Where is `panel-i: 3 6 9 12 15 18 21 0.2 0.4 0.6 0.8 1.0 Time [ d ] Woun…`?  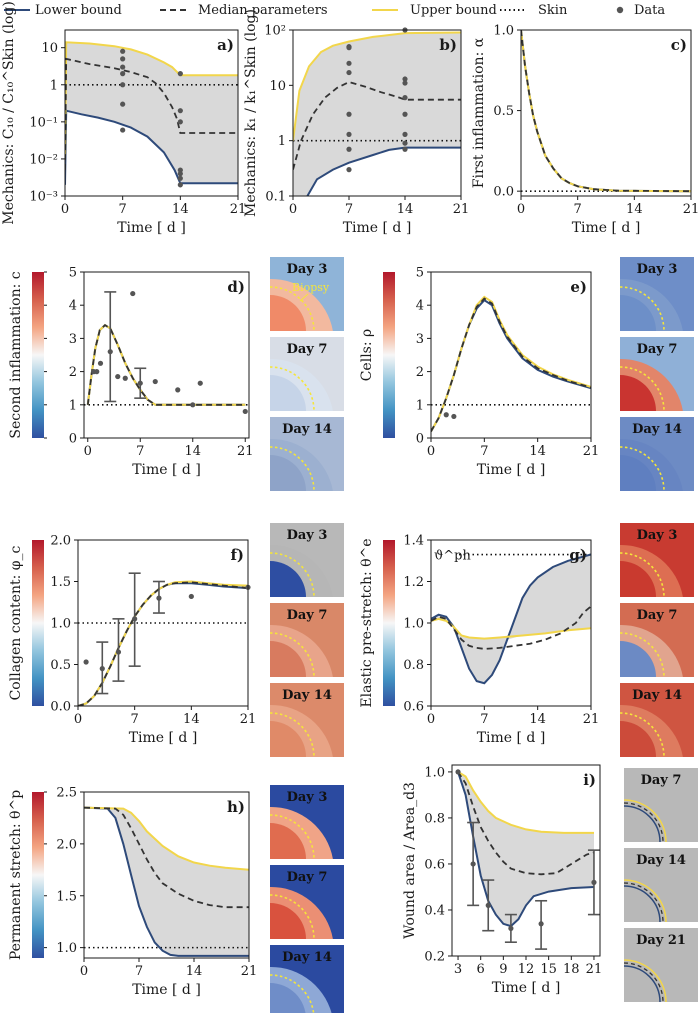 panel-i: 3 6 9 12 15 18 21 0.2 0.4 0.6 0.8 1.0 Time [ d ] Woun… is located at coordinates (550, 883).